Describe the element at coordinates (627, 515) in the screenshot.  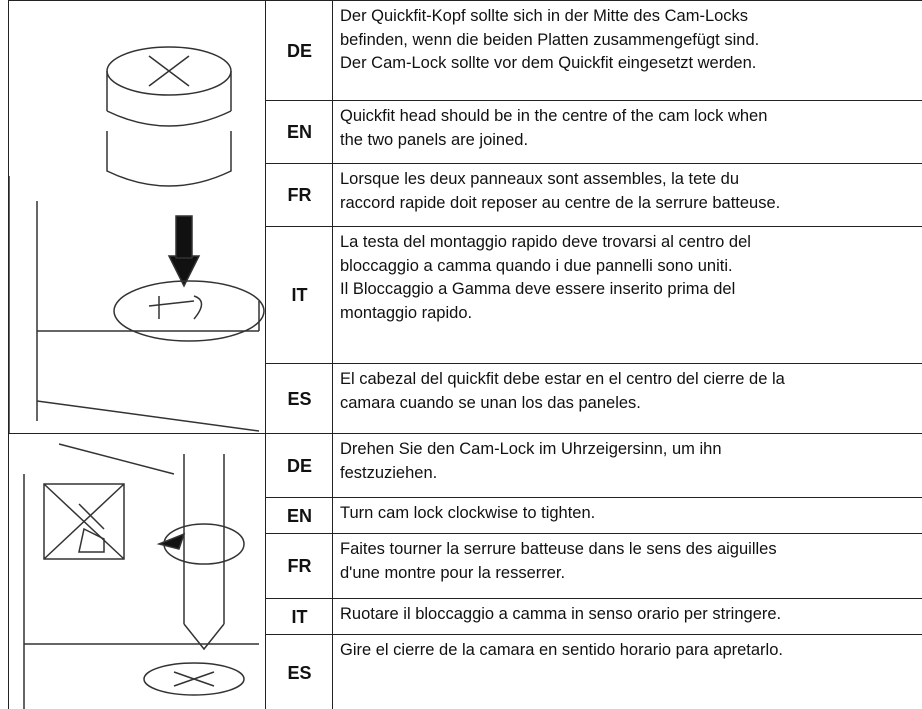
I see `instruction-text: Turn cam lock clockwise to tighten.` at that location.